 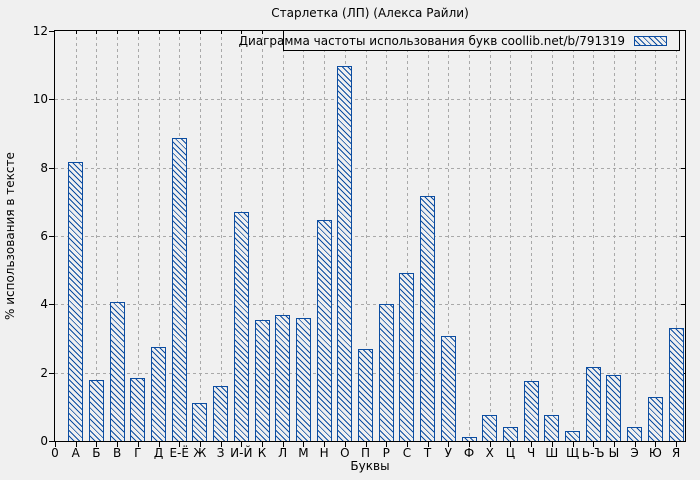 I want to click on x-tick-label: Ы, so click(x=614, y=453).